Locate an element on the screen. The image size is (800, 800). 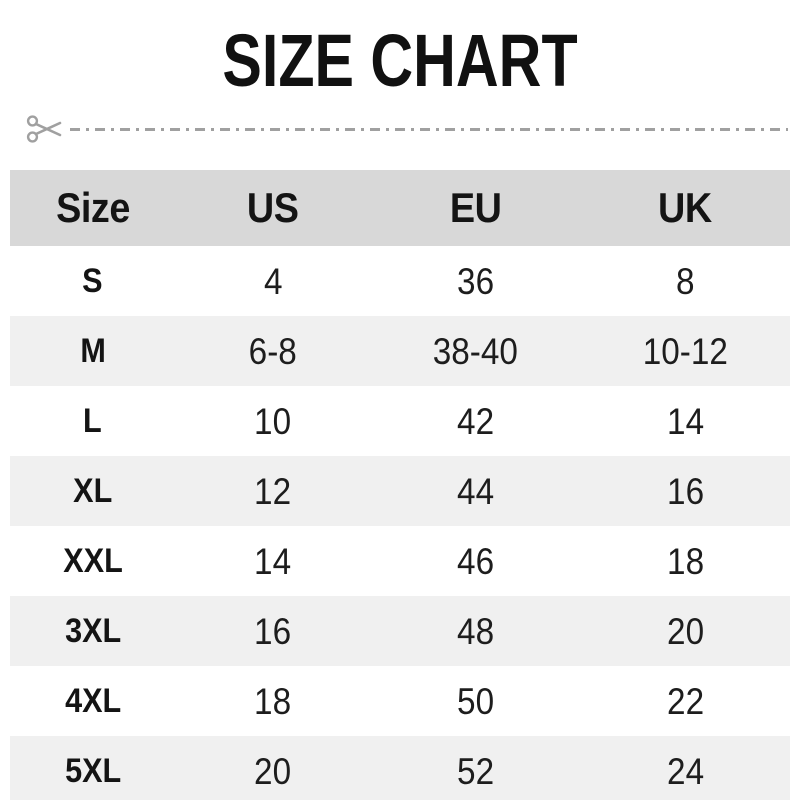
cell-size: M is located at coordinates (92, 351).